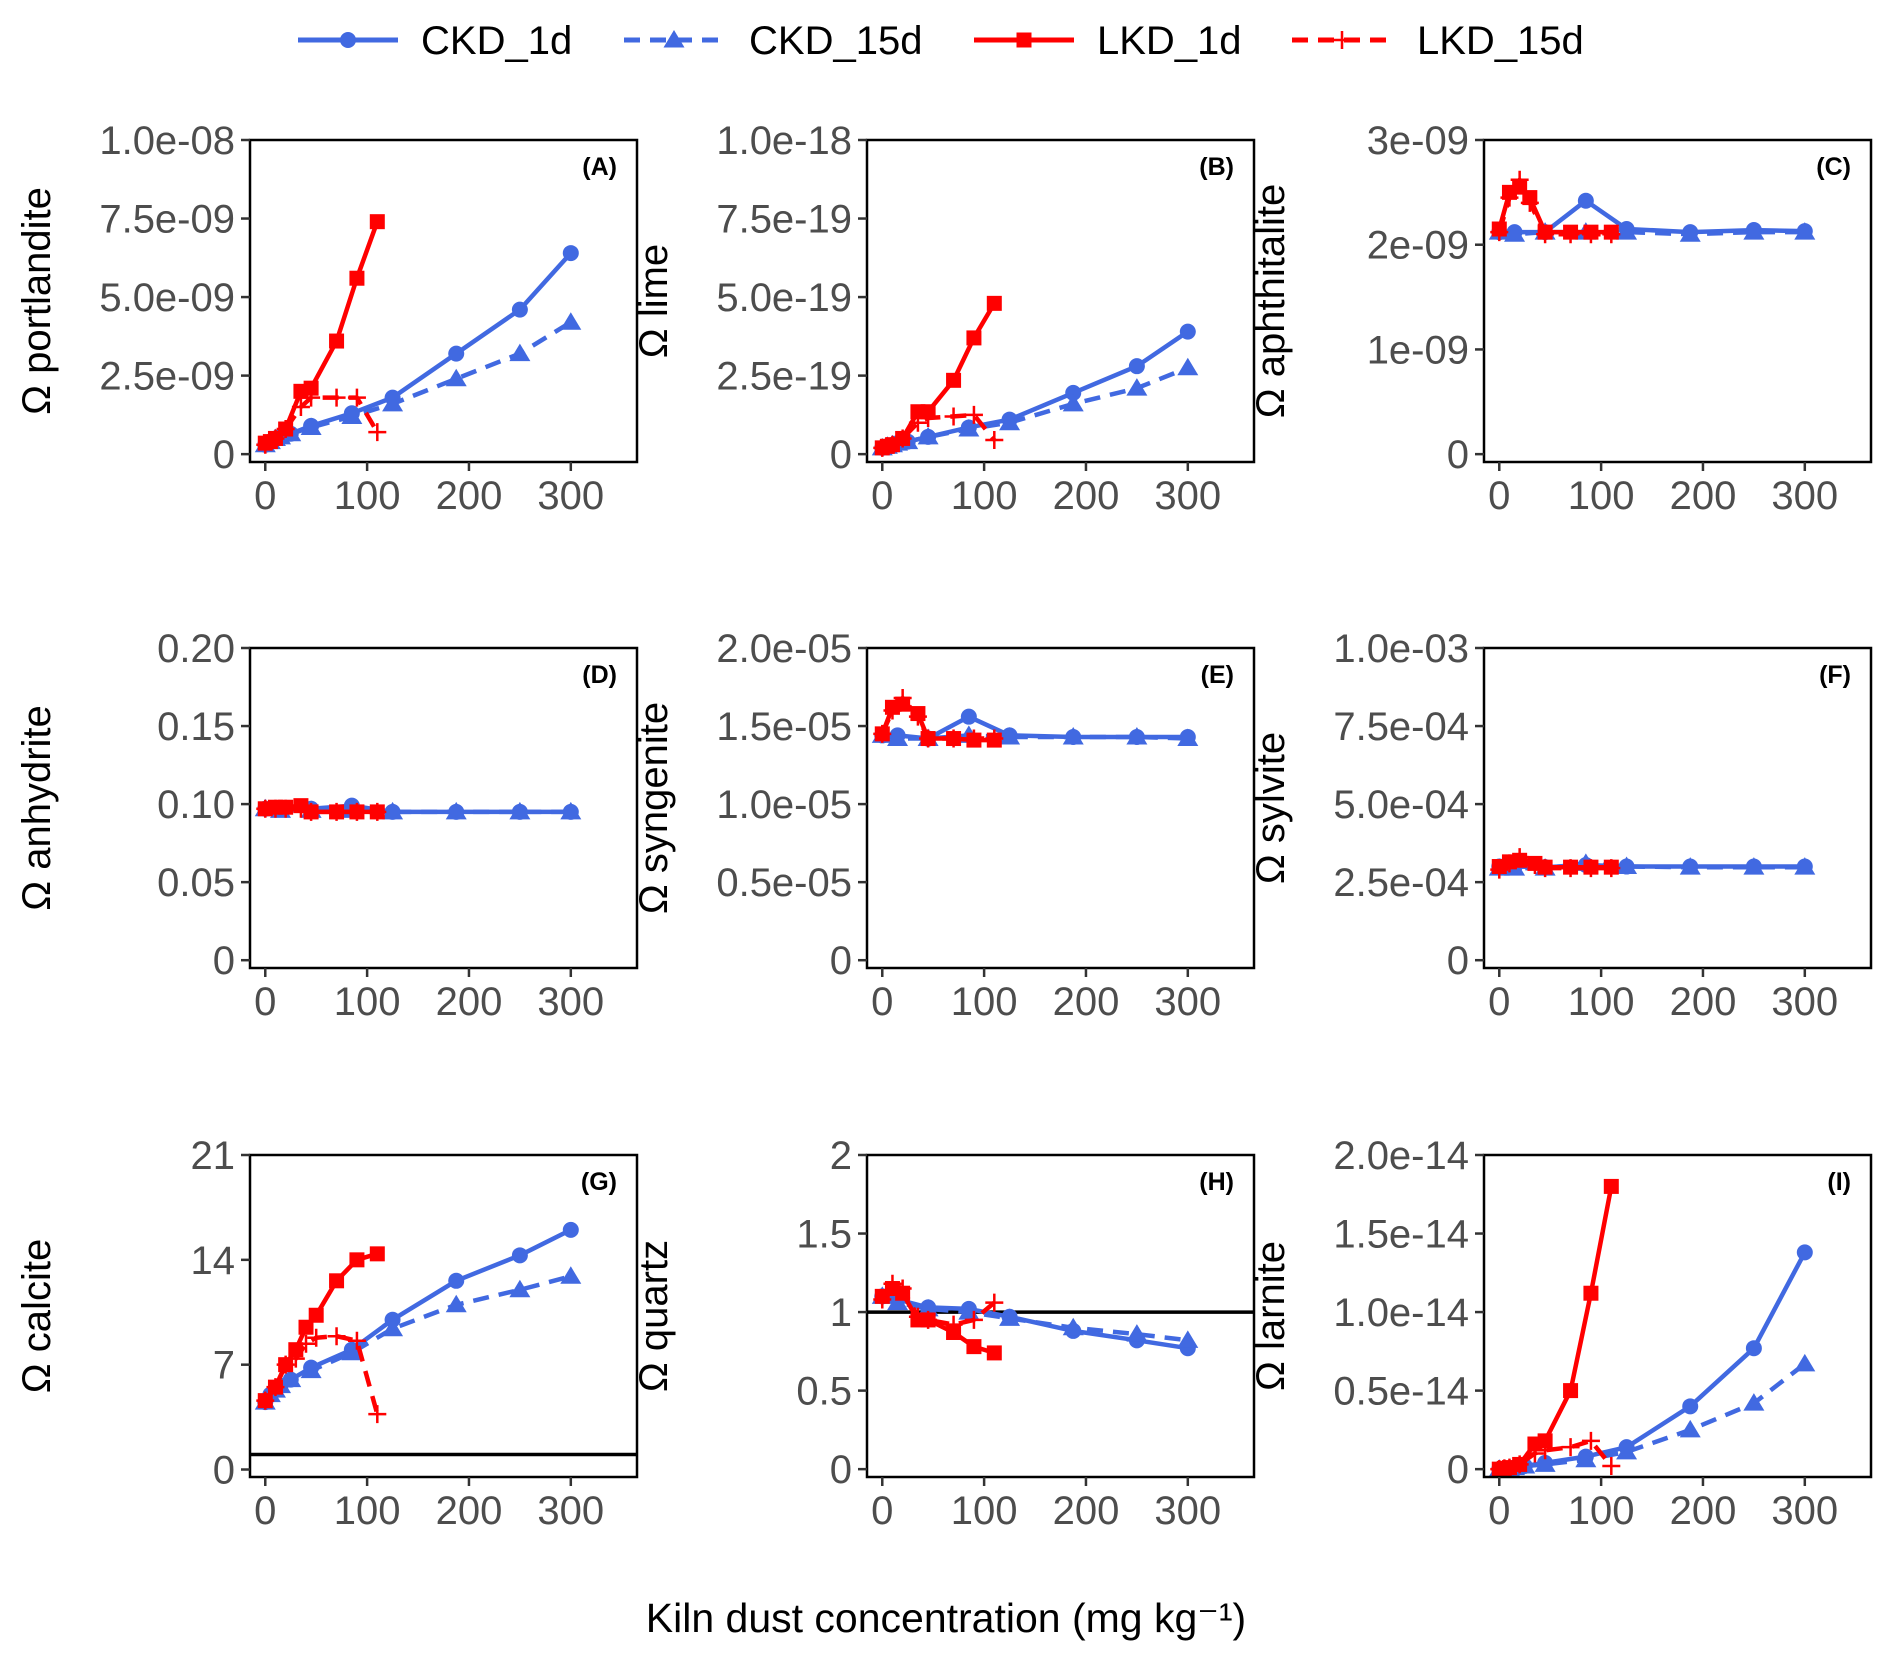  Describe the element at coordinates (1652, 1415) in the screenshot. I see `series-ckd-15d` at that location.